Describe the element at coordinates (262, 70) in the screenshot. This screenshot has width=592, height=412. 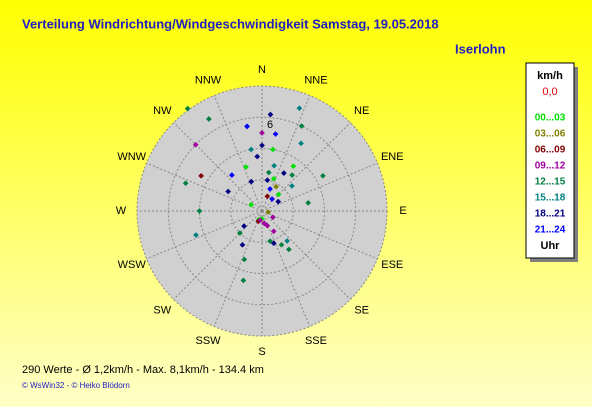
I see `direction-label: N` at that location.